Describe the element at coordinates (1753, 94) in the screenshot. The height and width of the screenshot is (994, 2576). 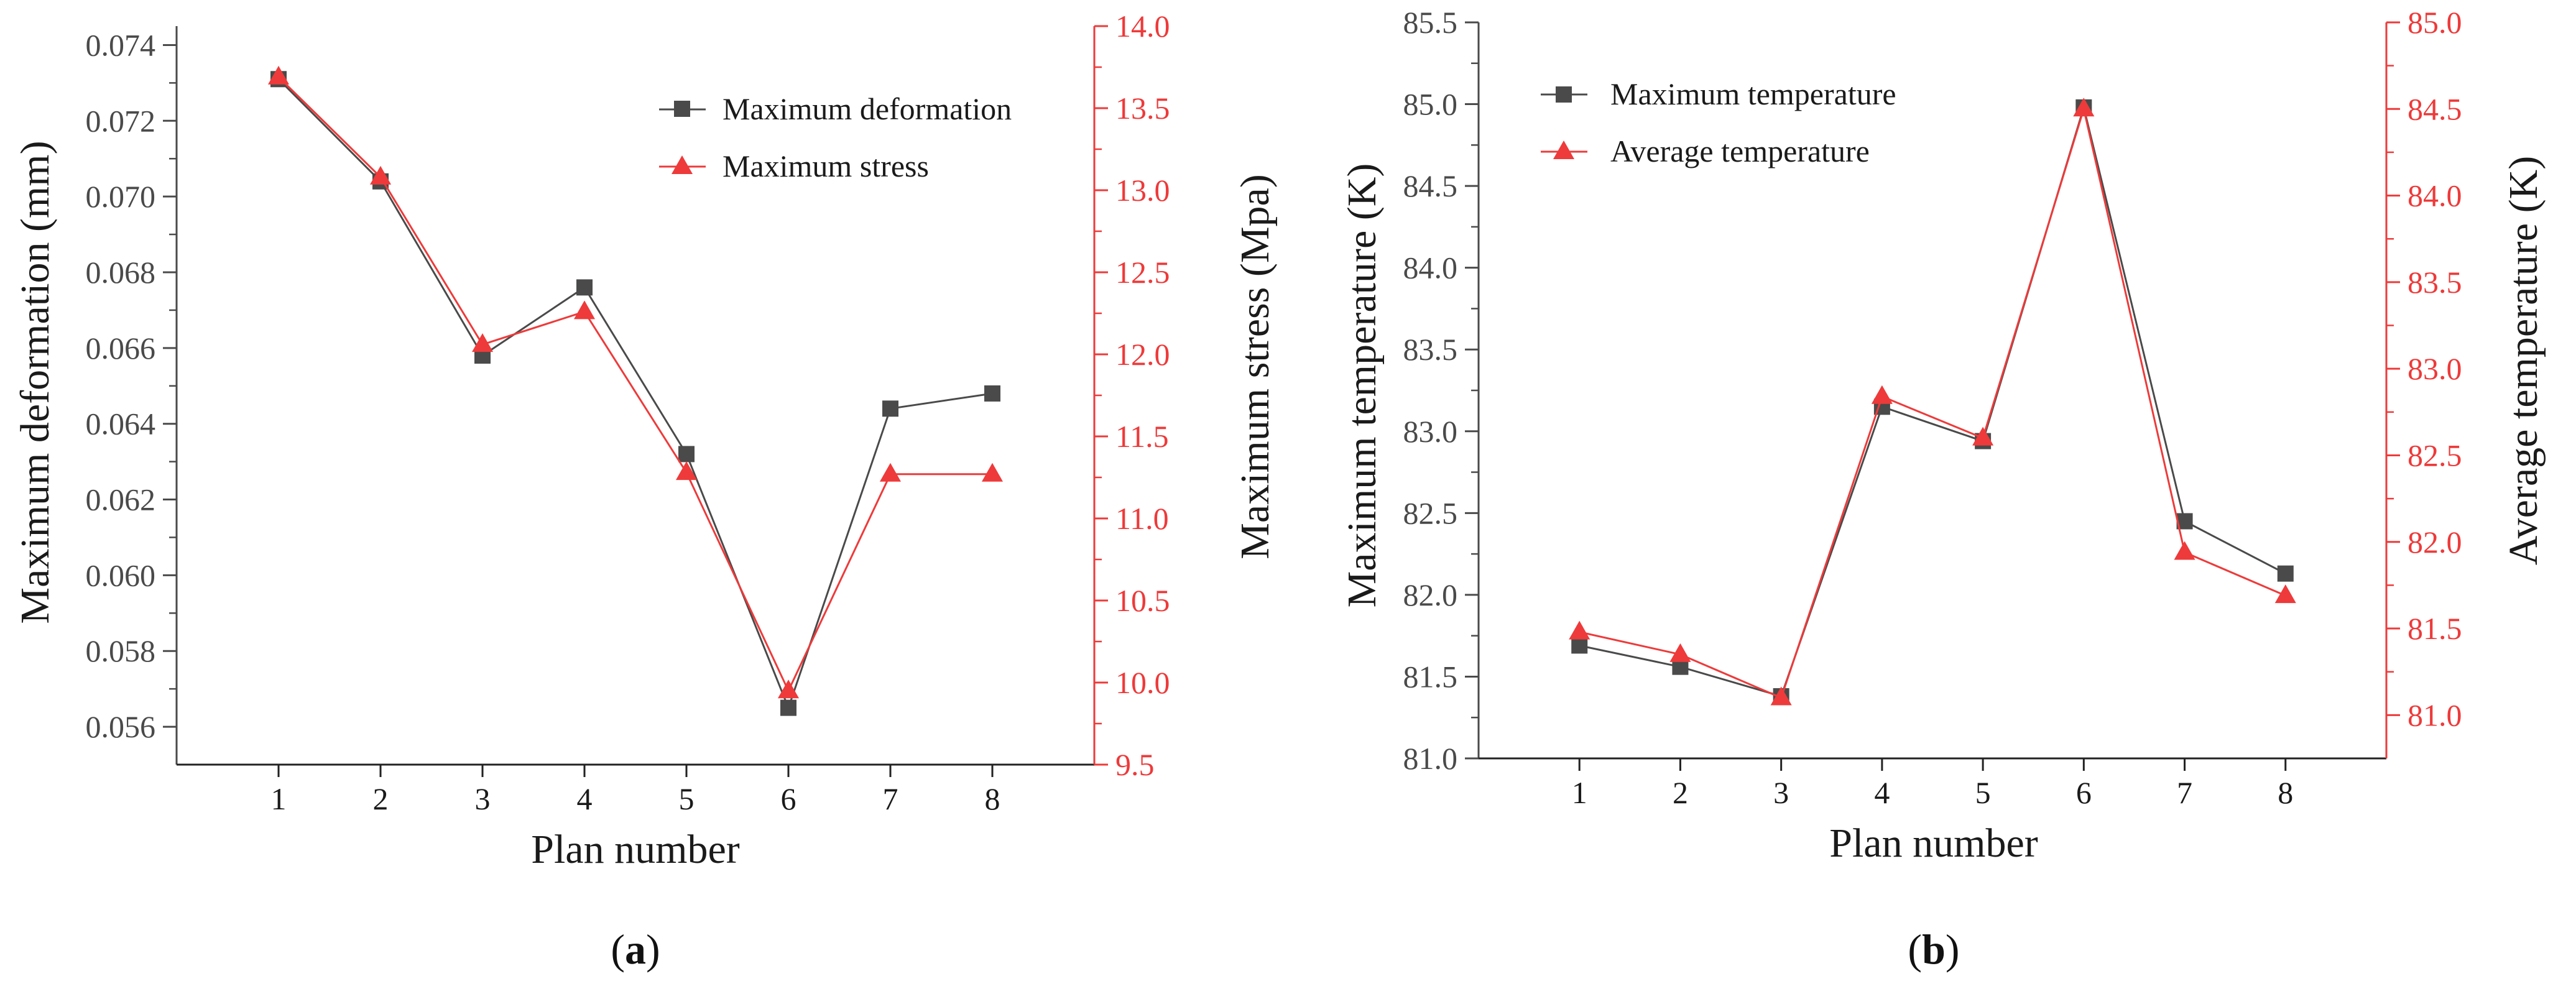
I see `chart-b-legend-label-max-temp: Maximum temperature` at that location.